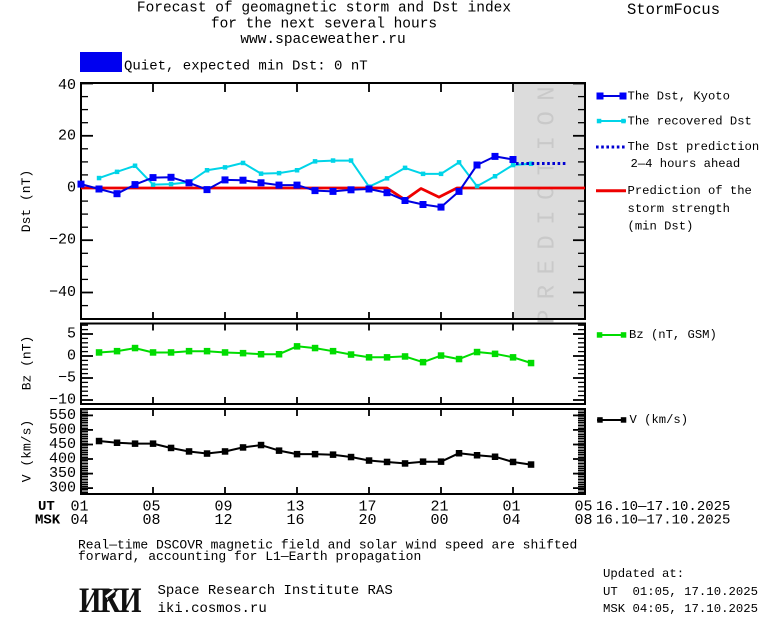 The image size is (760, 620). Describe the element at coordinates (439, 507) in the screenshot. I see `svg-text: 21` at that location.